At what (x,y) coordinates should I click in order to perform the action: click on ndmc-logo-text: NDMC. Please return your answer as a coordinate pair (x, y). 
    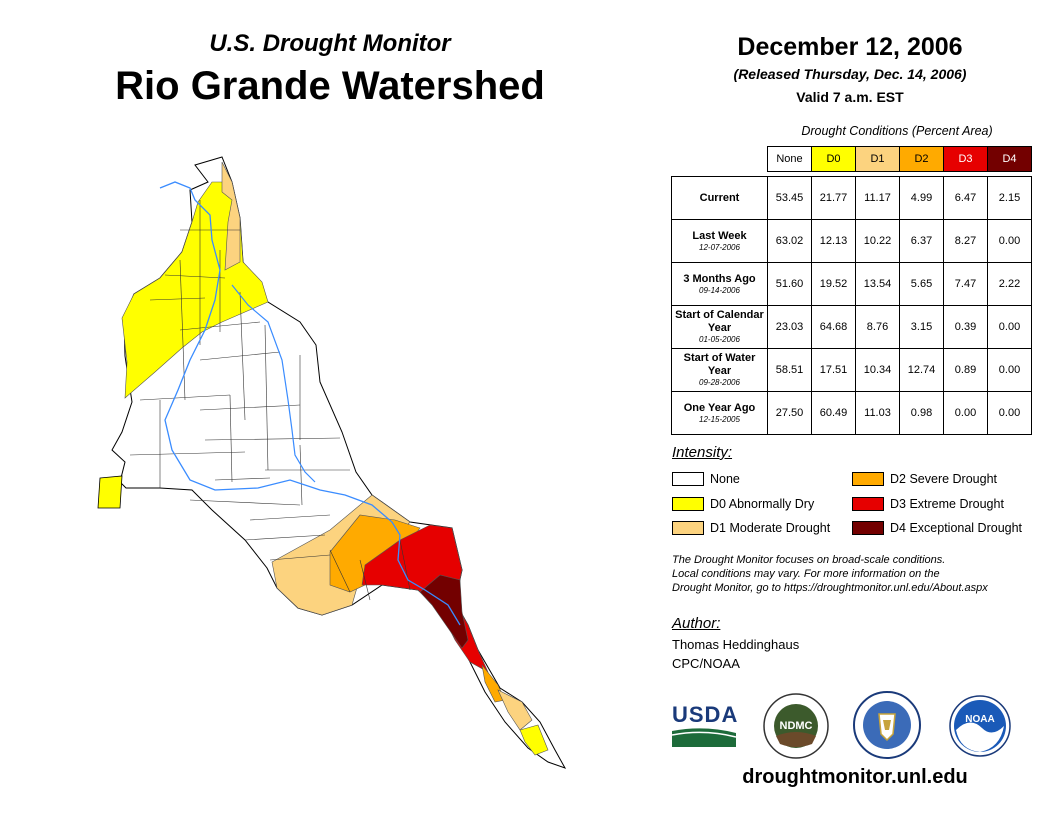
    Looking at the image, I should click on (796, 726).